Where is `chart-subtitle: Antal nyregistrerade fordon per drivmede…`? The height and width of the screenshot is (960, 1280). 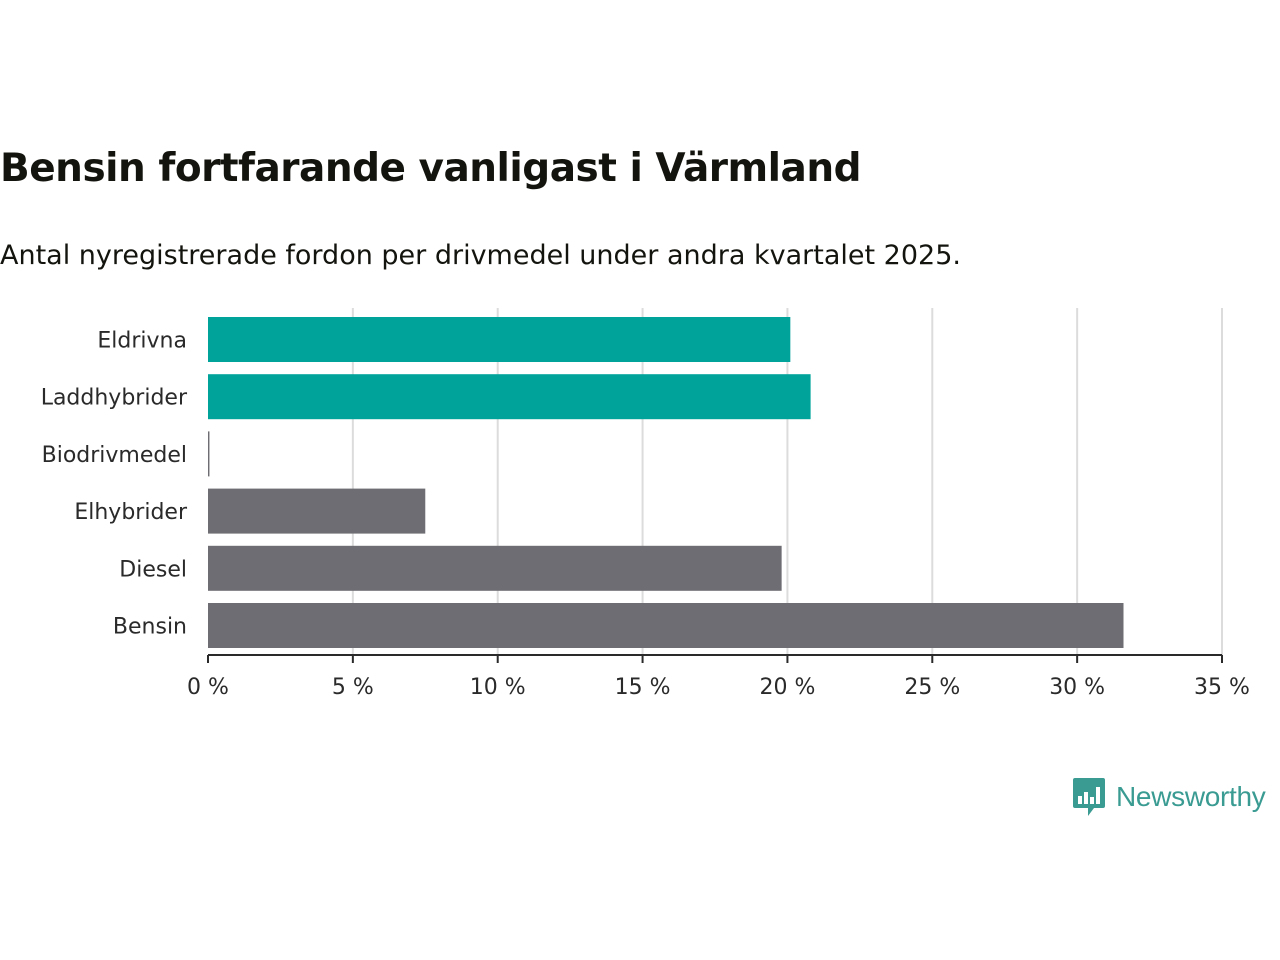 chart-subtitle: Antal nyregistrerade fordon per drivmede… is located at coordinates (480, 255).